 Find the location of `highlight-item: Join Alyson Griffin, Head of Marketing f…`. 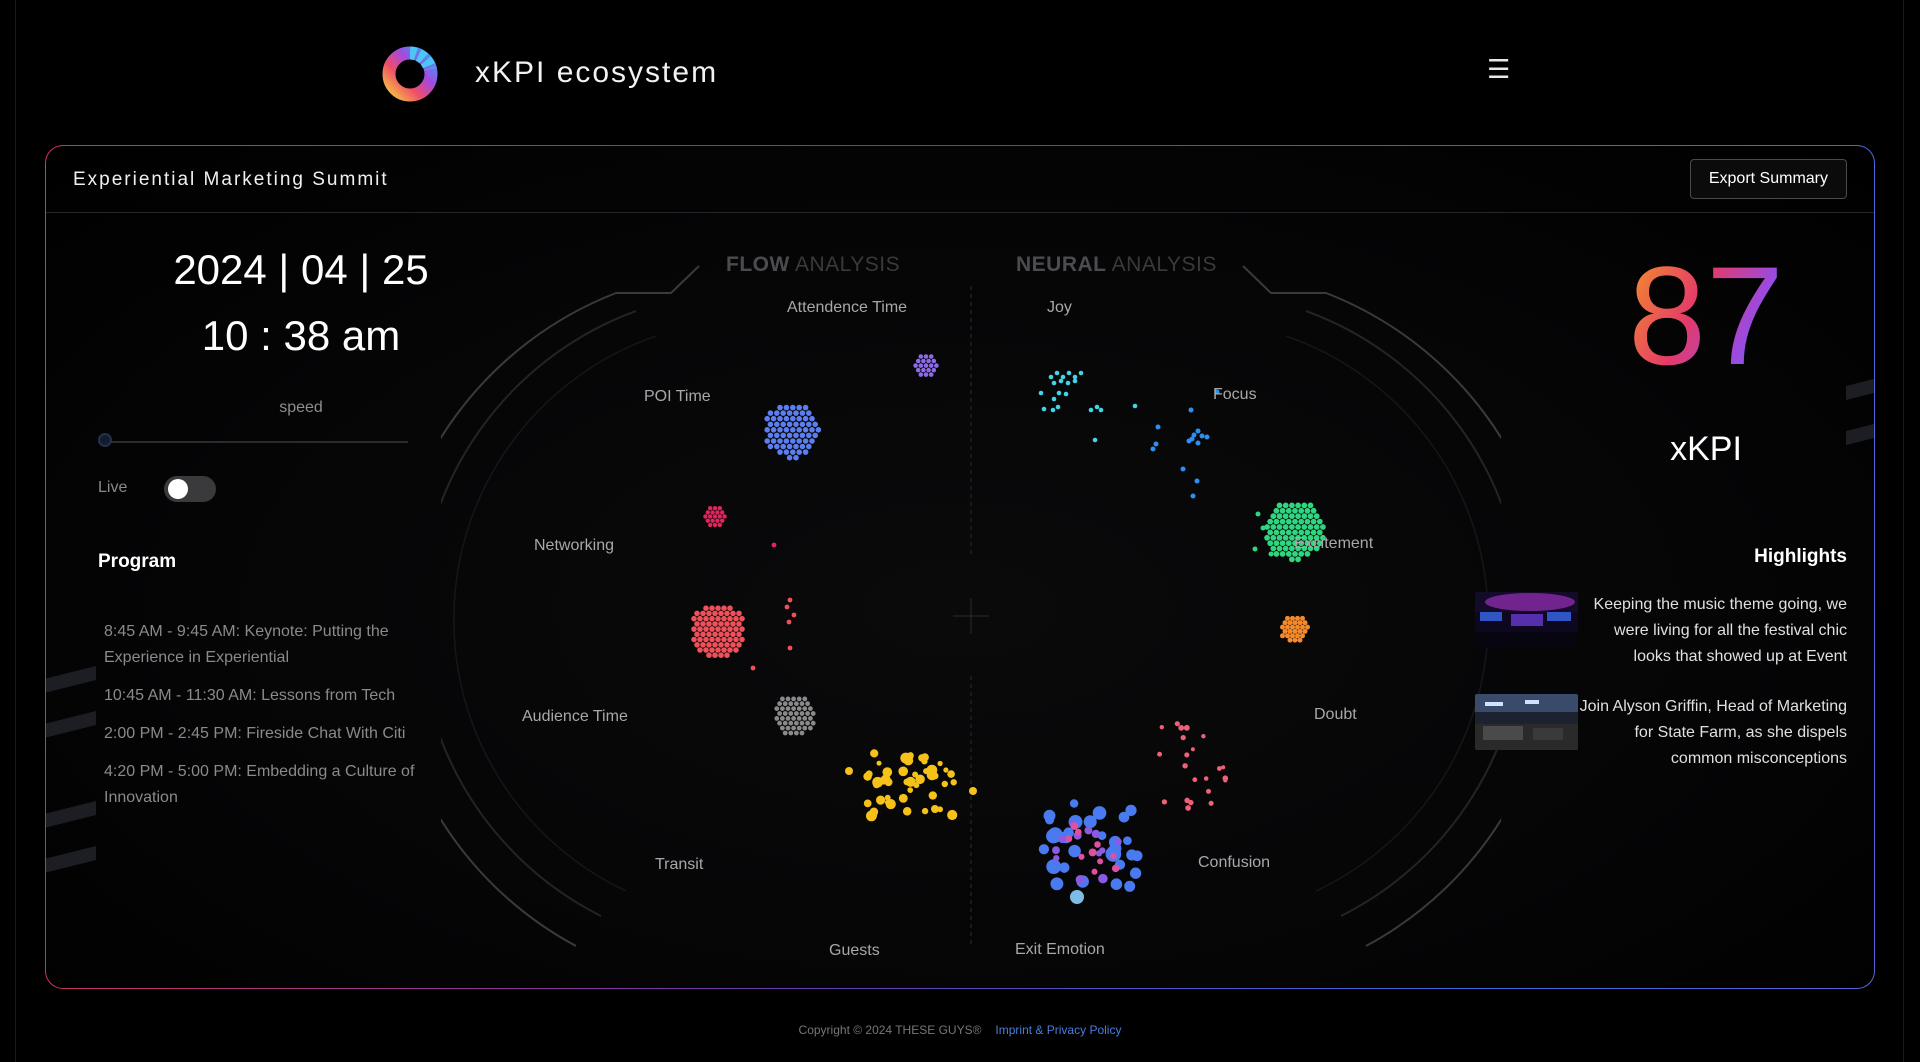

highlight-item: Join Alyson Griffin, Head of Marketing f… is located at coordinates (1661, 730).